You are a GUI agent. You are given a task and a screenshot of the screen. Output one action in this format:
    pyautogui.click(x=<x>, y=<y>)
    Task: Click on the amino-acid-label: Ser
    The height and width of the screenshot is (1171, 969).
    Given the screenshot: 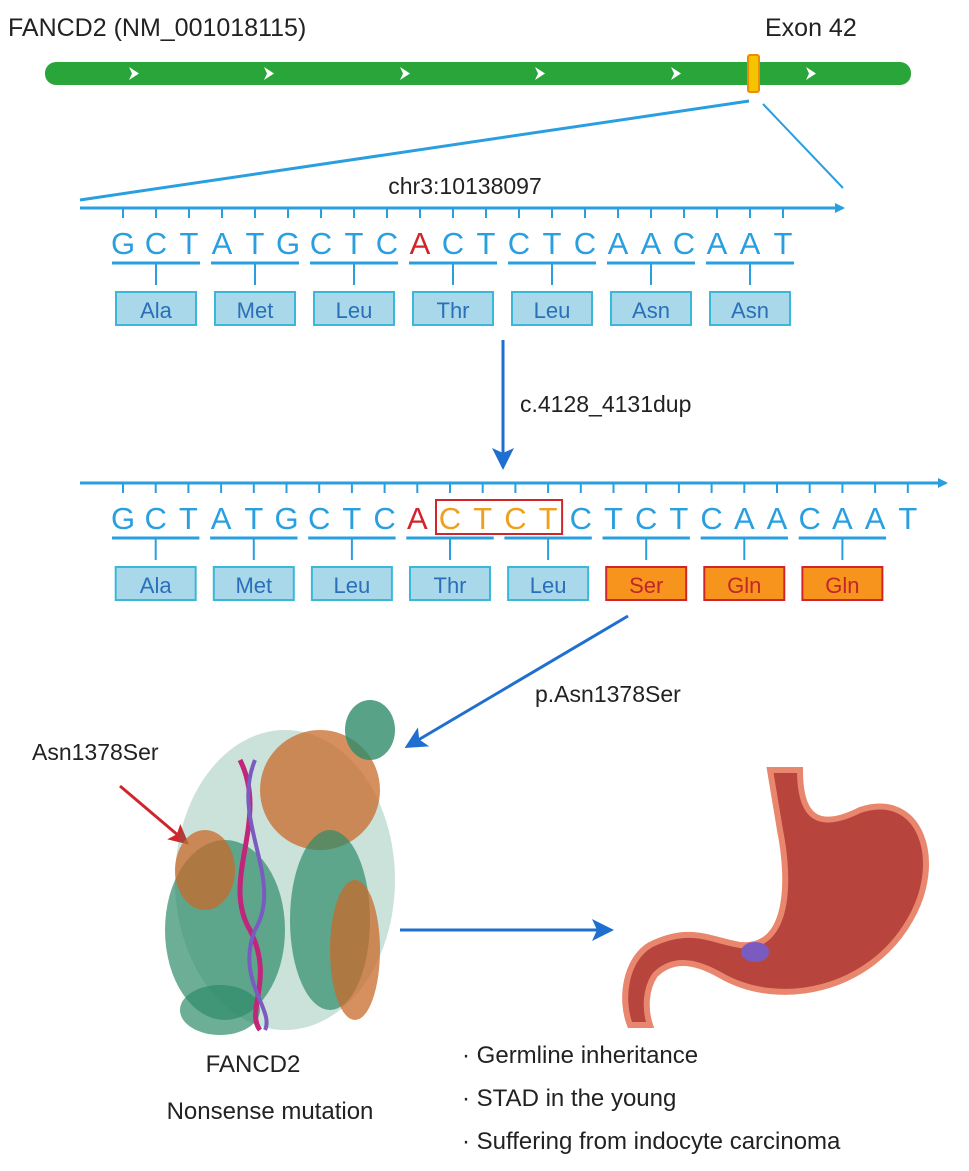 What is the action you would take?
    pyautogui.click(x=646, y=585)
    